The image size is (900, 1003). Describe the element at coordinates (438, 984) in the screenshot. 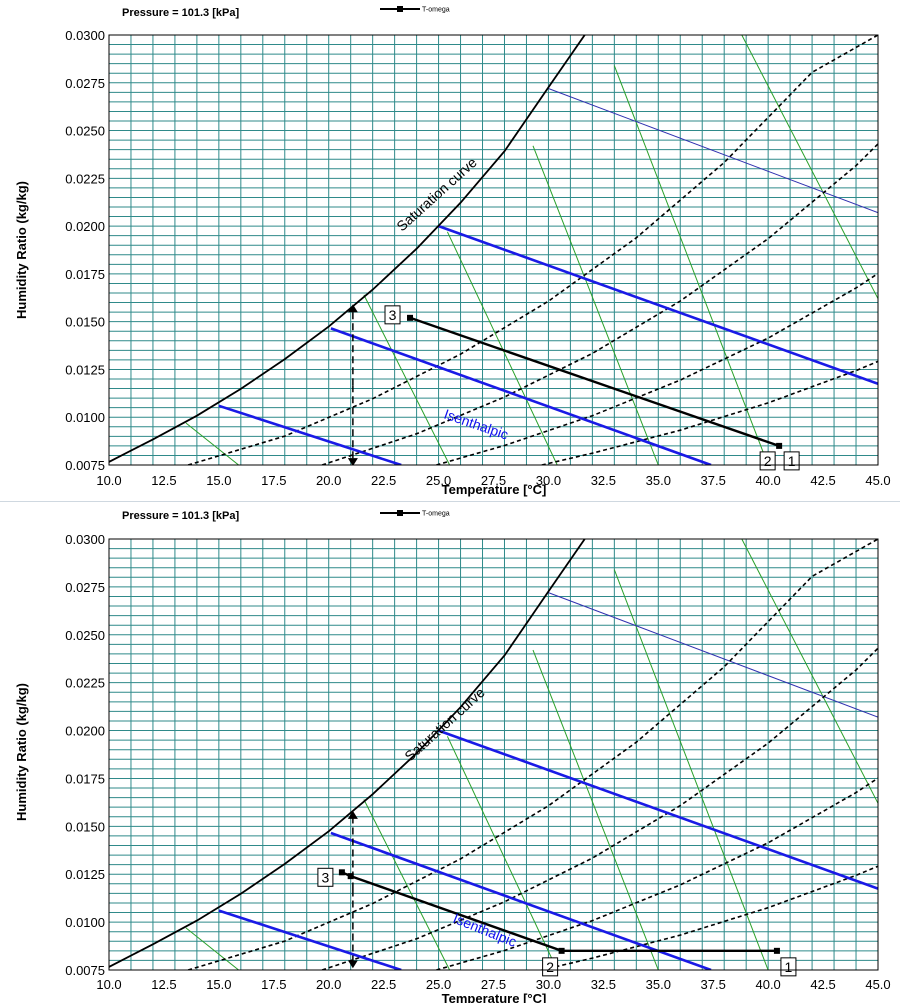

I see `x-tick-label: 25.0` at that location.